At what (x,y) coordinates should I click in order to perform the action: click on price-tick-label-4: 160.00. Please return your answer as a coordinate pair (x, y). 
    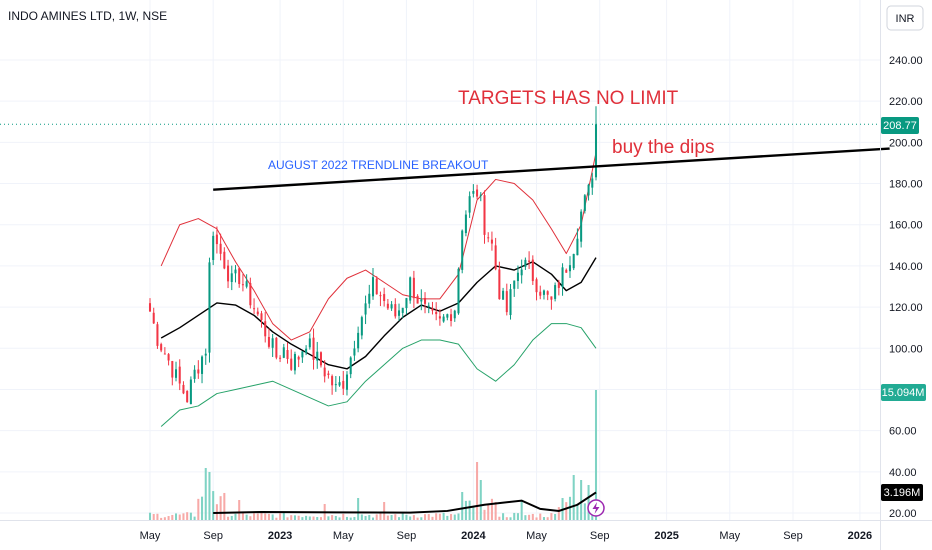
    Looking at the image, I should click on (906, 226).